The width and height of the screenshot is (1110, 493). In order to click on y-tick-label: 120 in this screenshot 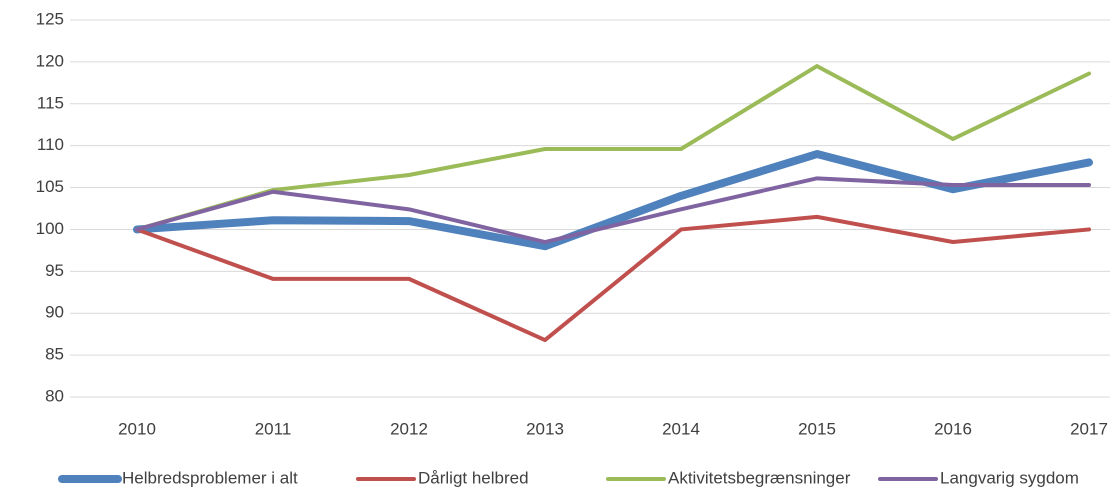, I will do `click(50, 60)`.